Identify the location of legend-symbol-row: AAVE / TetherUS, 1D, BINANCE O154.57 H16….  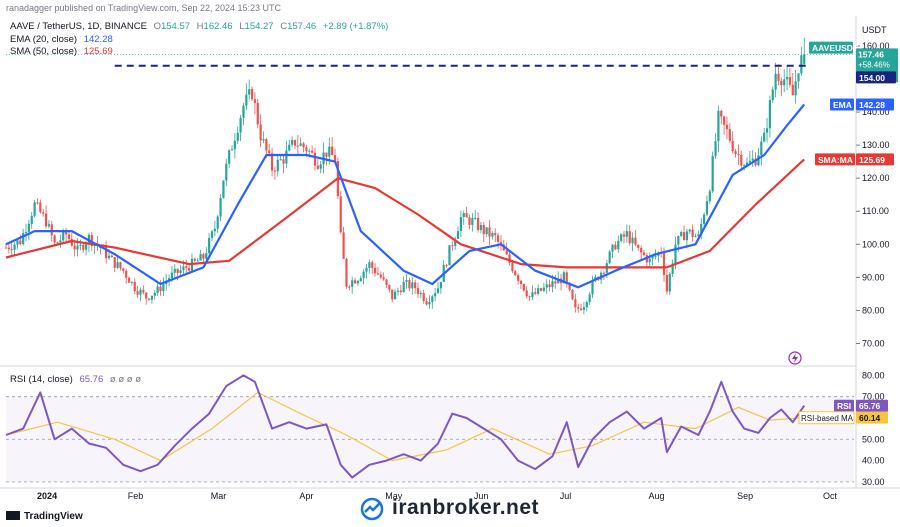
(201, 26).